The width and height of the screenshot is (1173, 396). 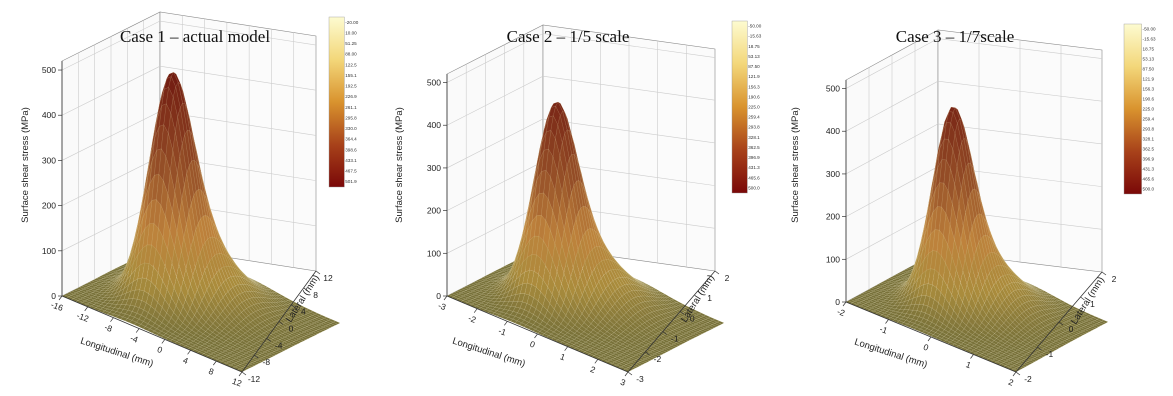 What do you see at coordinates (351, 86) in the screenshot?
I see `colorbar-label: 192.5` at bounding box center [351, 86].